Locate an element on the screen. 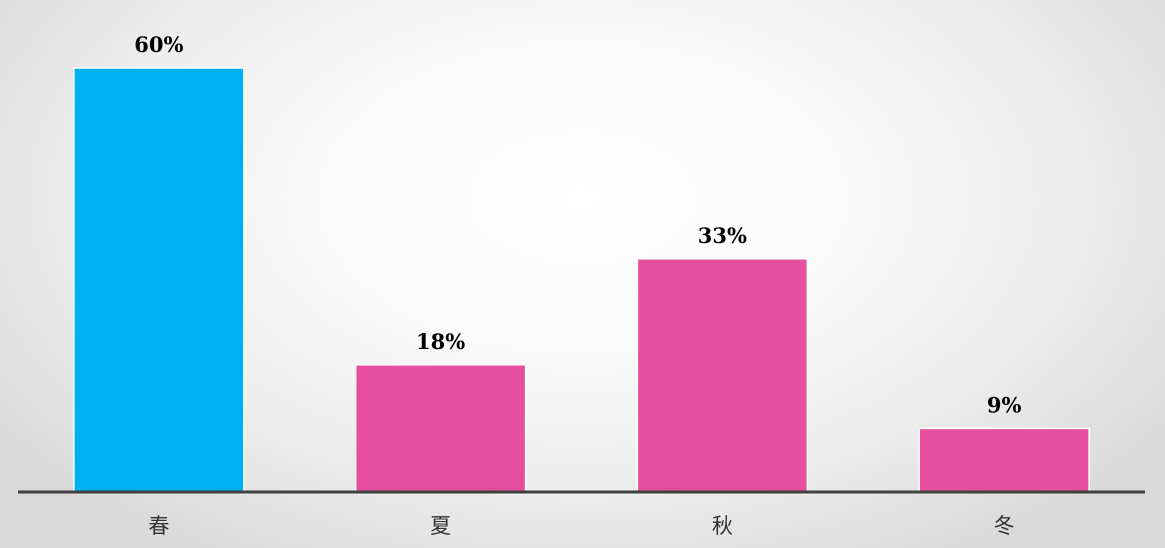 This screenshot has height=548, width=1165. x-tick-label-1: 春 is located at coordinates (158, 526).